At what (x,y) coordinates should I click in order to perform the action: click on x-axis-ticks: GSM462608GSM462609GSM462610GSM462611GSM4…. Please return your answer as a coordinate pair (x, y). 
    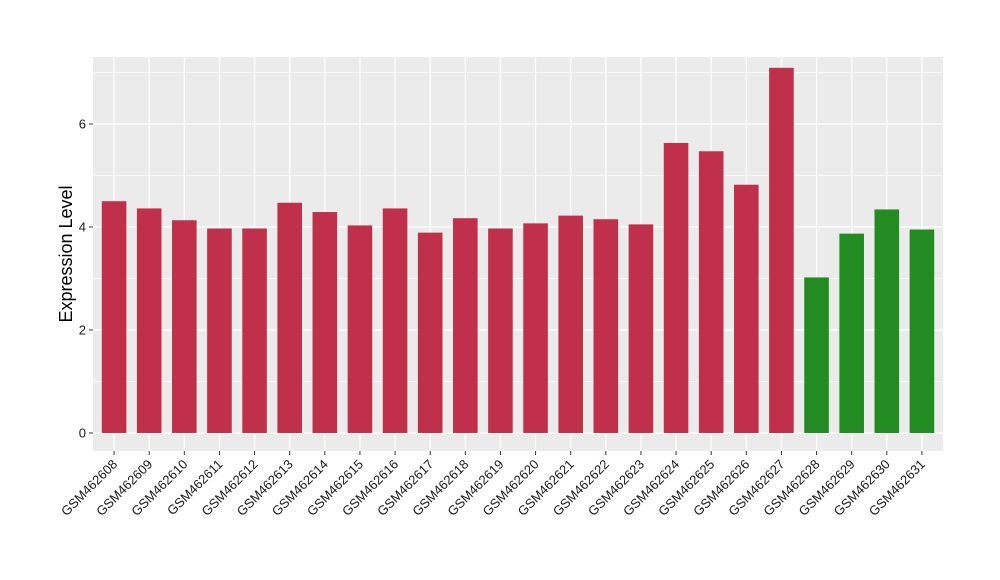
    Looking at the image, I should click on (493, 485).